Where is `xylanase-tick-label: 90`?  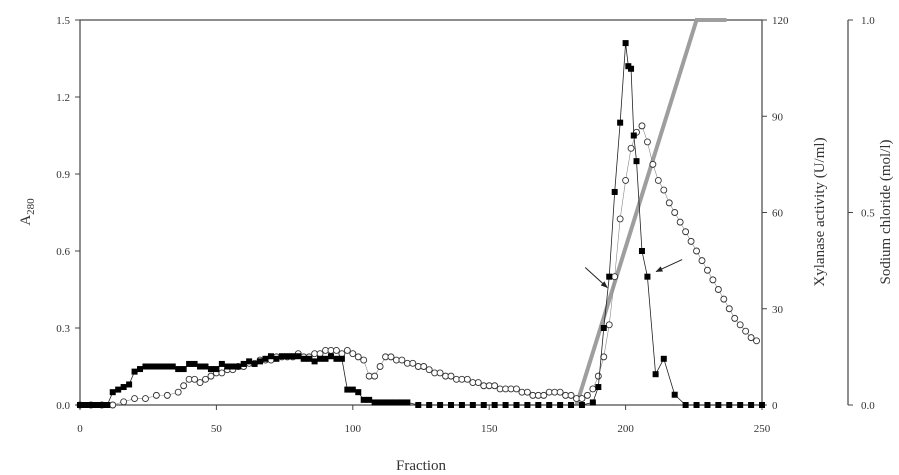 xylanase-tick-label: 90 is located at coordinates (778, 117).